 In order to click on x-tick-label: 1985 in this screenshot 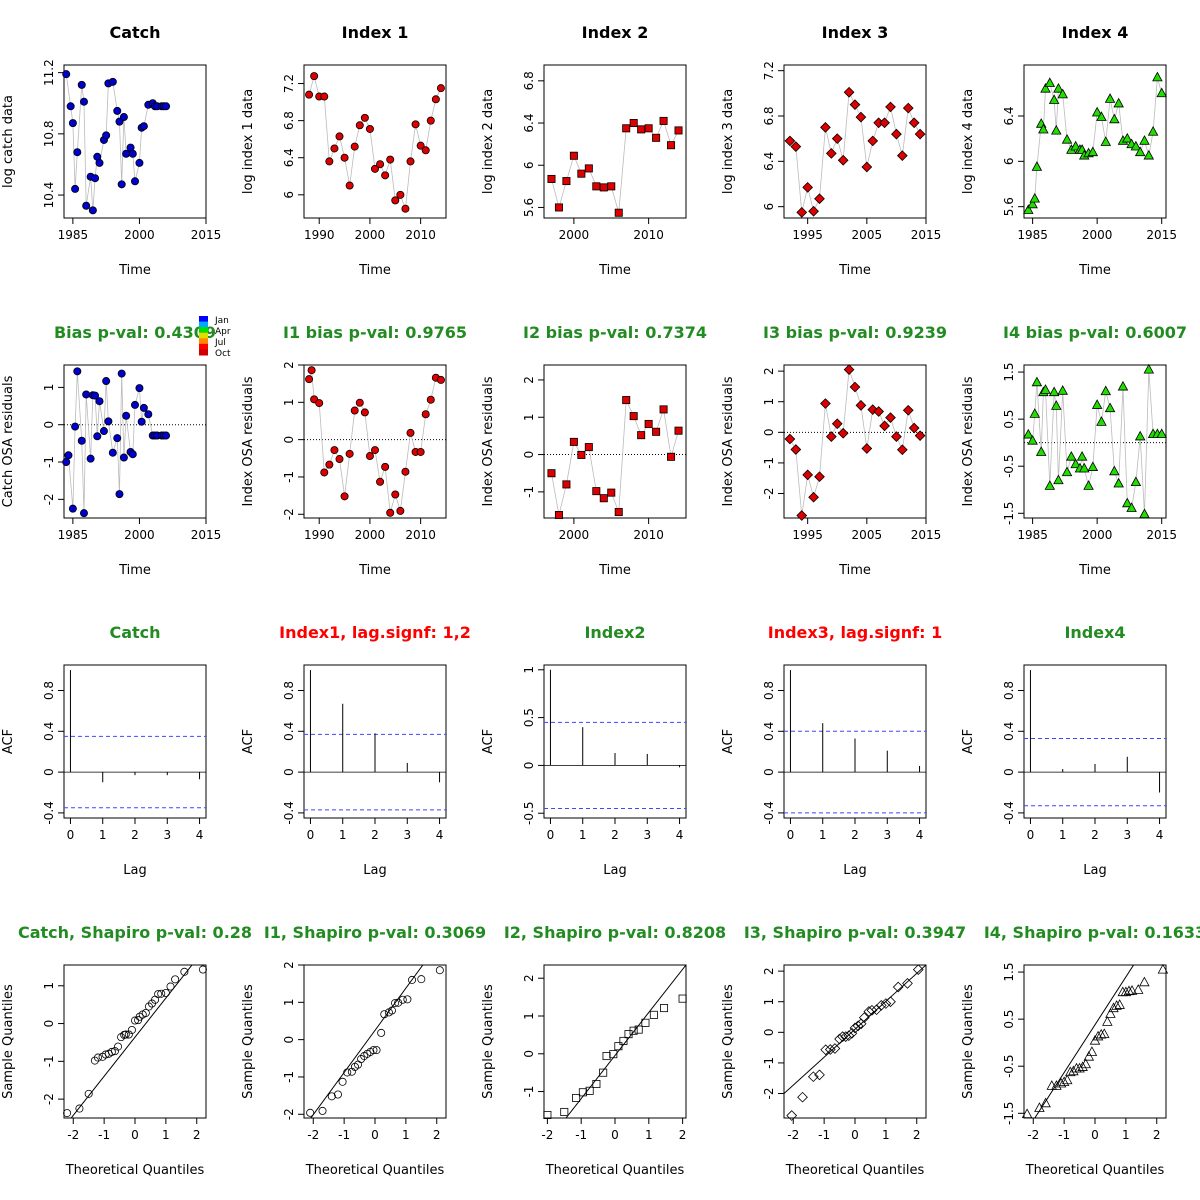, I will do `click(1032, 235)`.